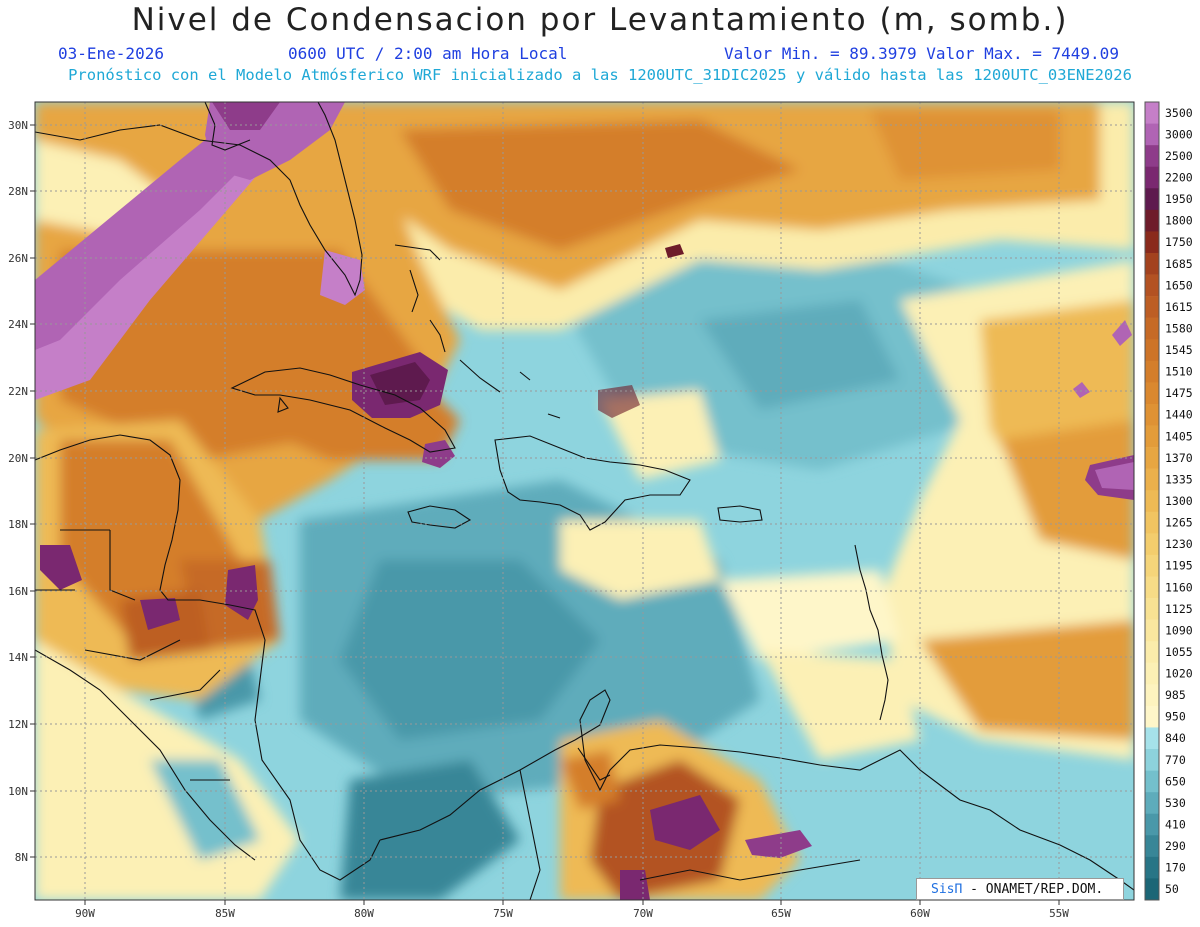 The height and width of the screenshot is (927, 1200). I want to click on colorbar-label: 650, so click(1175, 781).